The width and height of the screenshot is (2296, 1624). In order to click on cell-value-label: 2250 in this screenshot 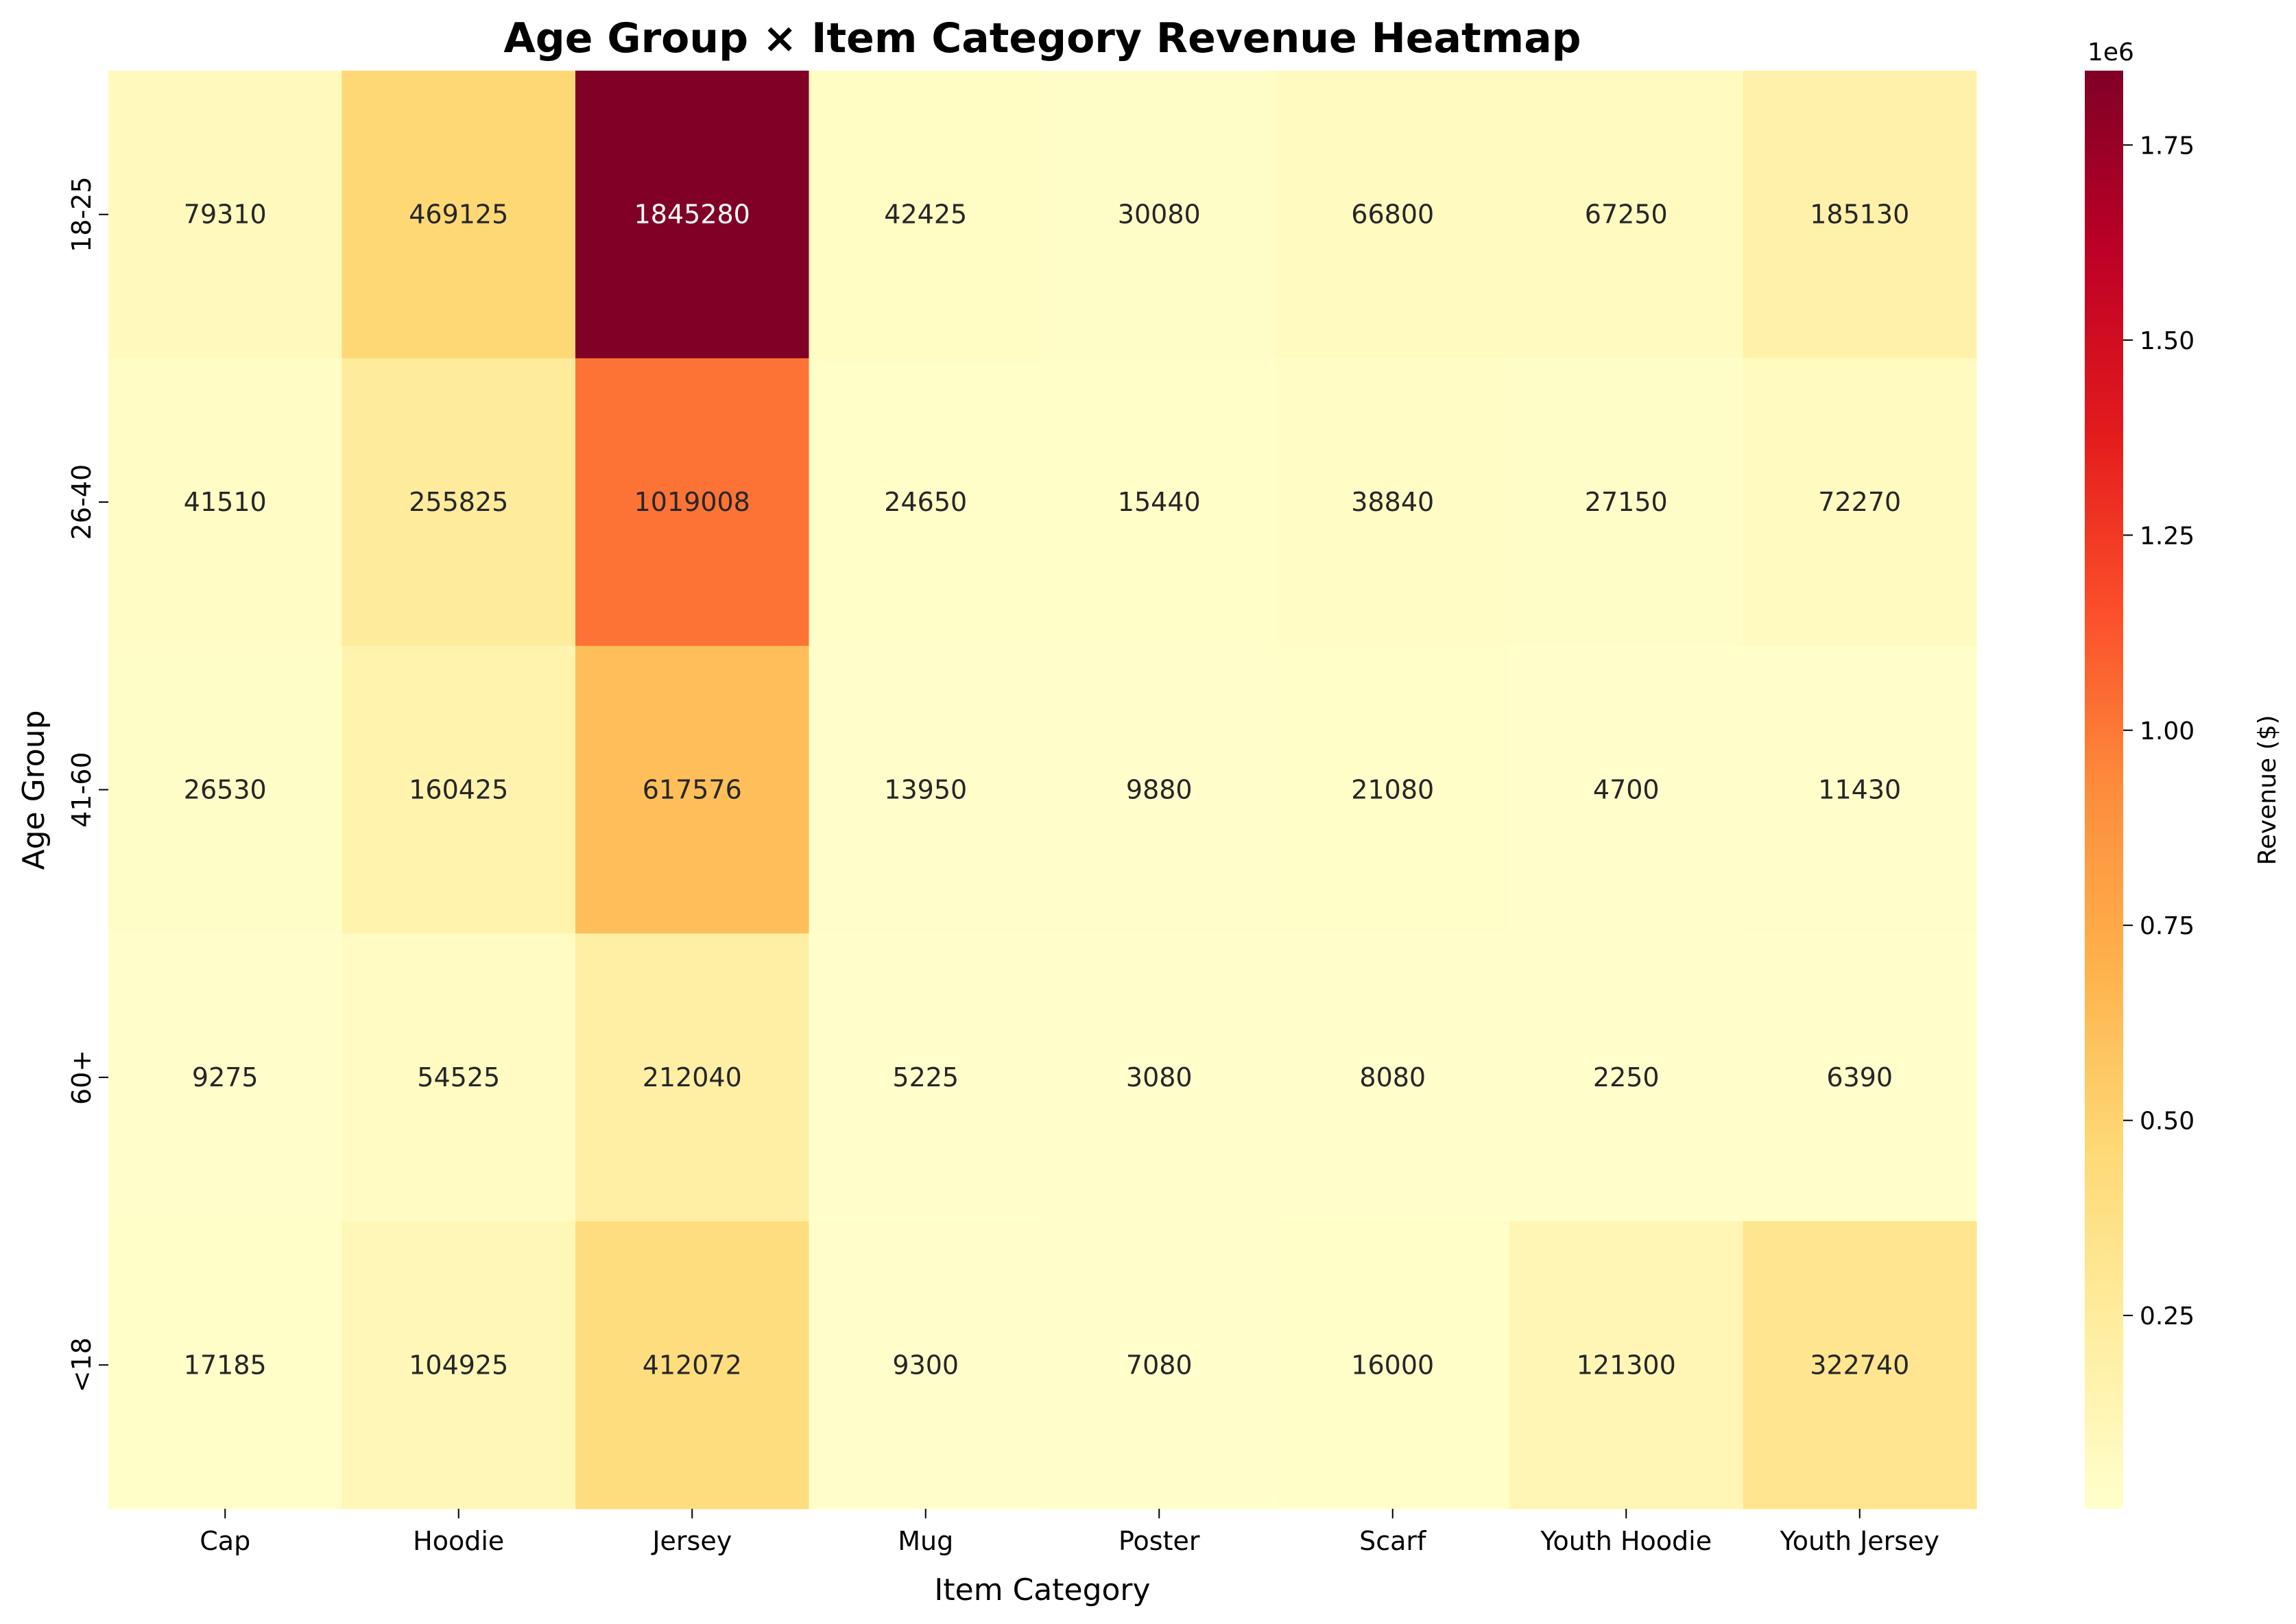, I will do `click(1626, 1077)`.